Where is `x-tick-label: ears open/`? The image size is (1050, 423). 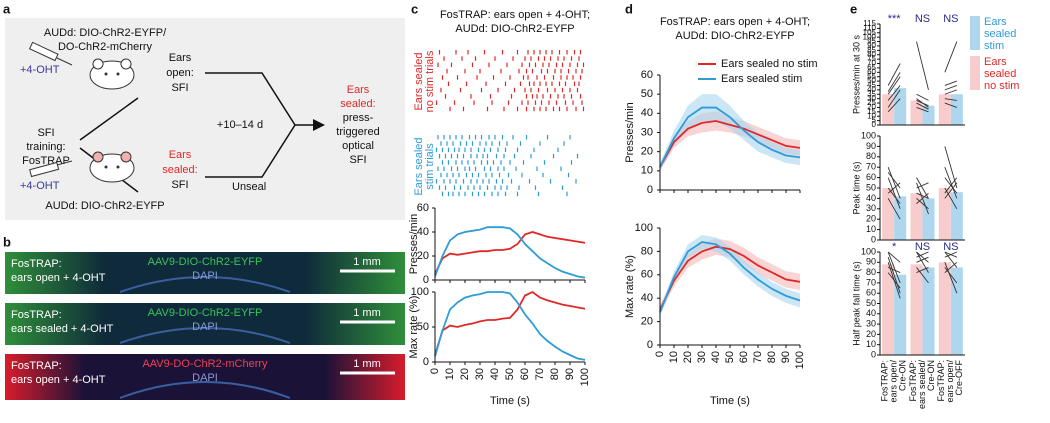
x-tick-label: ears open/ is located at coordinates (950, 381).